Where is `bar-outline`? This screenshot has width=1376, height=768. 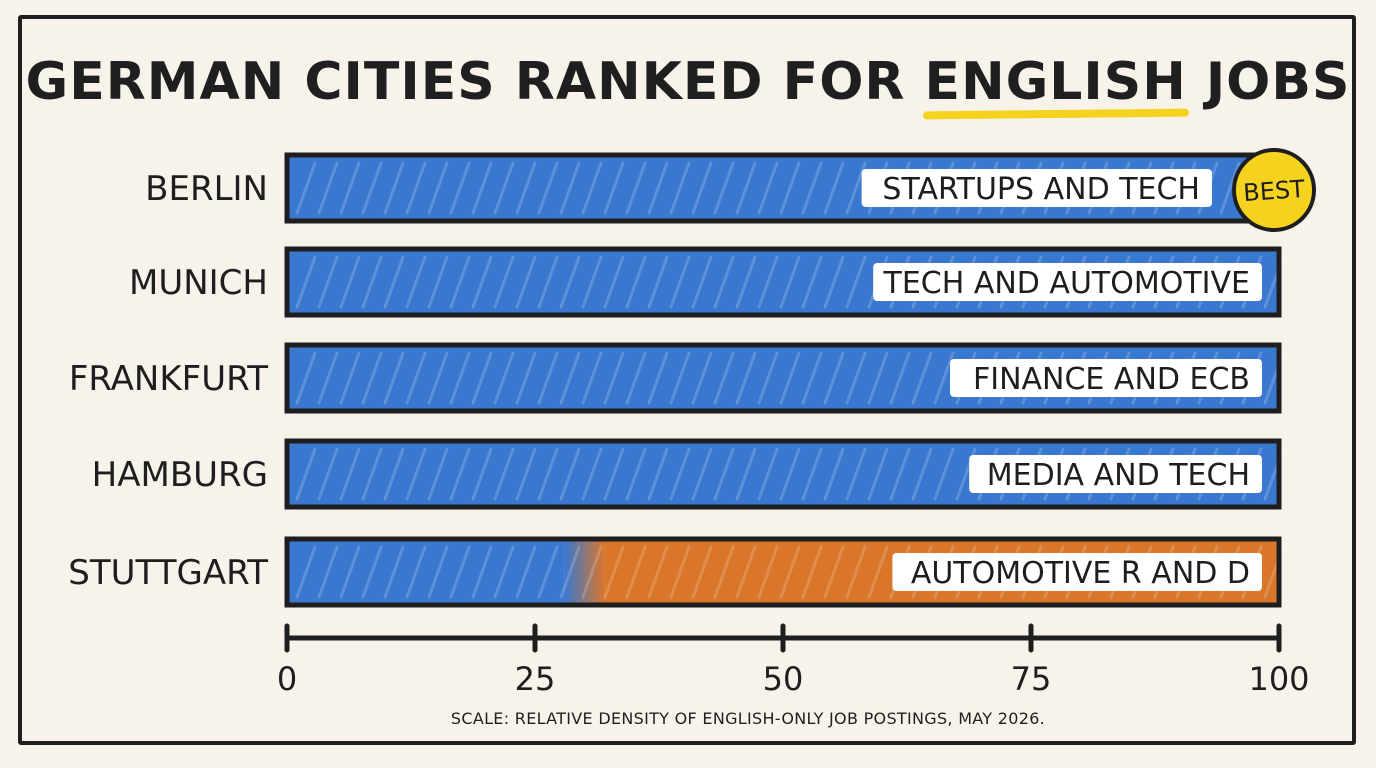
bar-outline is located at coordinates (783, 282).